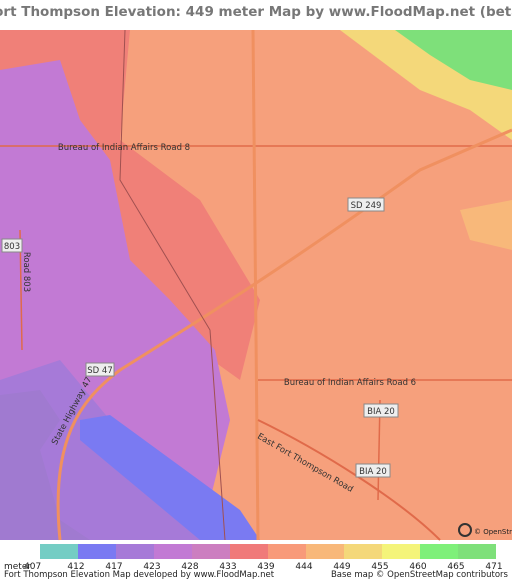 The height and width of the screenshot is (586, 512). I want to click on legend-label: 439, so click(265, 567).